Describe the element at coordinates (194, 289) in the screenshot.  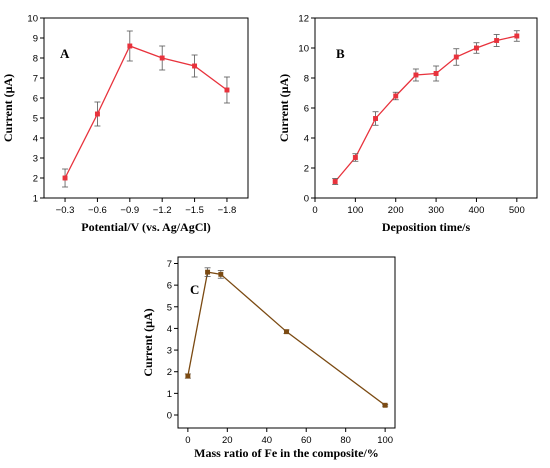
I see `panel-label: C` at that location.